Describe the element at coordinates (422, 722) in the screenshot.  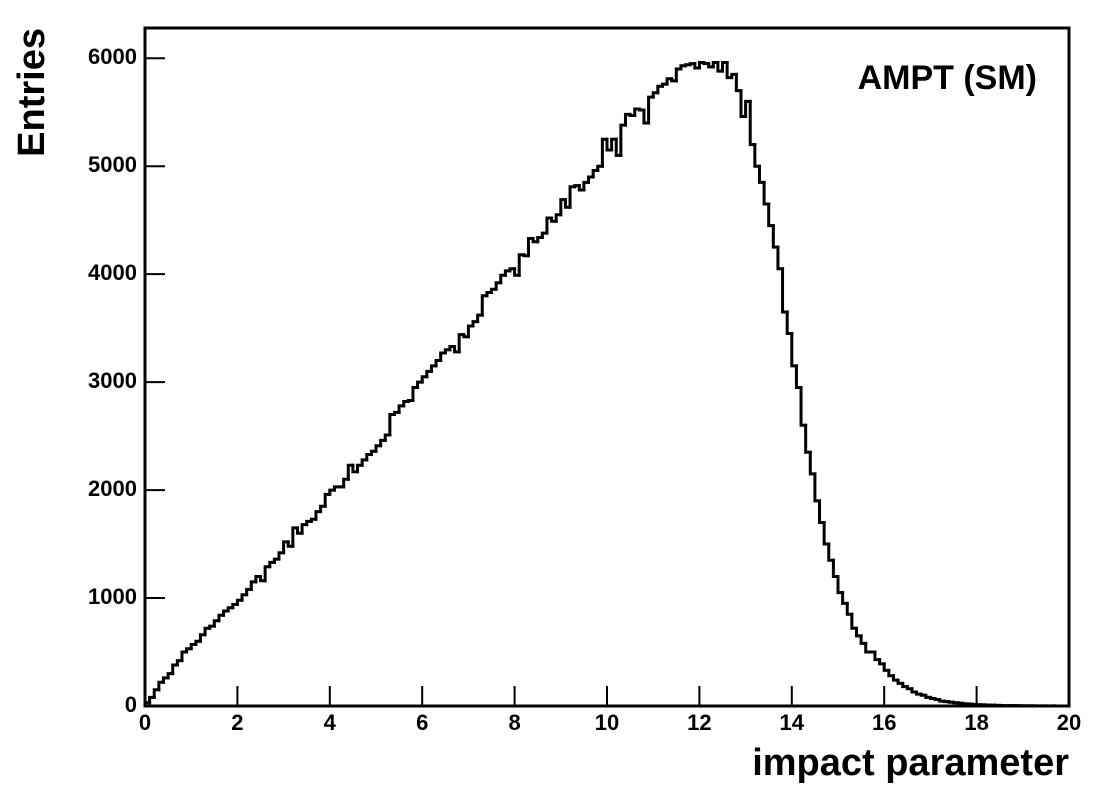
I see `x-tick-label: 6` at that location.